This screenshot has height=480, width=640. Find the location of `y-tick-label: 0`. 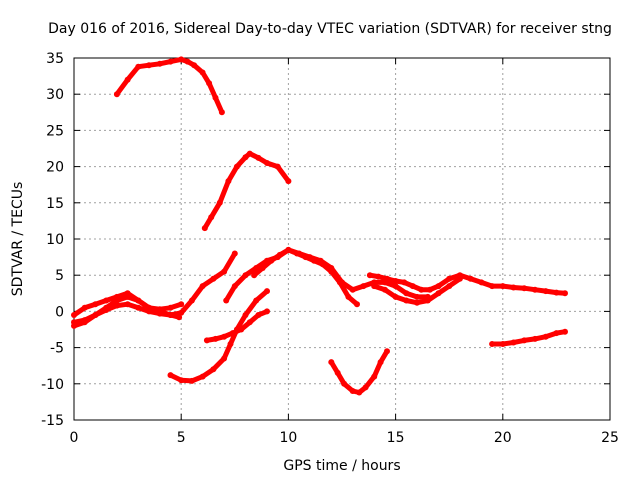

y-tick-label: 0 is located at coordinates (59, 312).